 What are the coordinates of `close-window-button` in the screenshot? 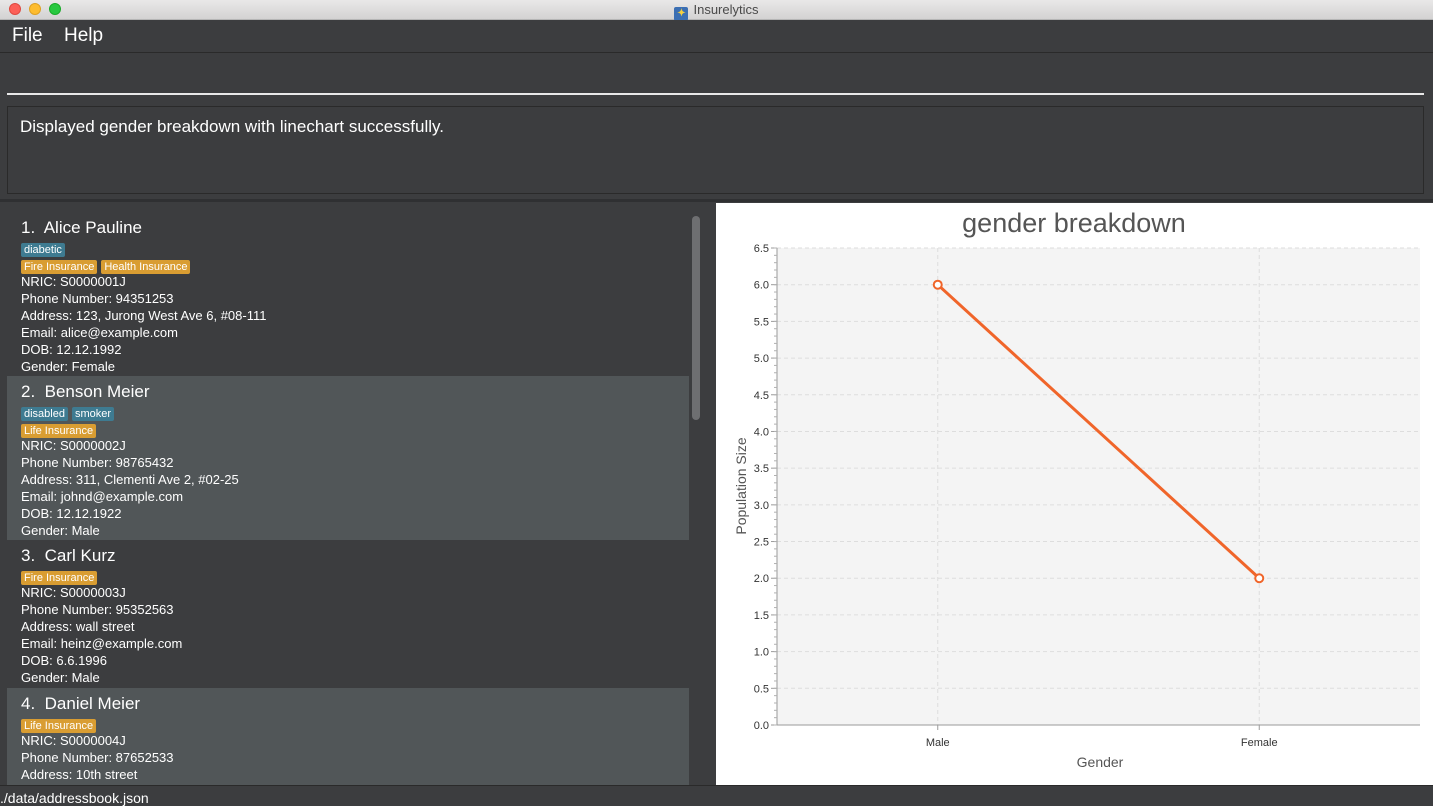 It's located at (15, 9).